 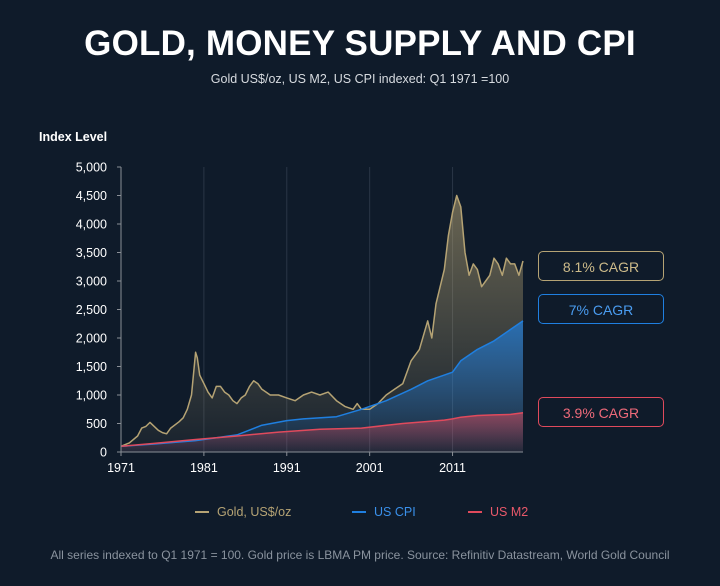 What do you see at coordinates (204, 468) in the screenshot?
I see `x-tick-label: 1981` at bounding box center [204, 468].